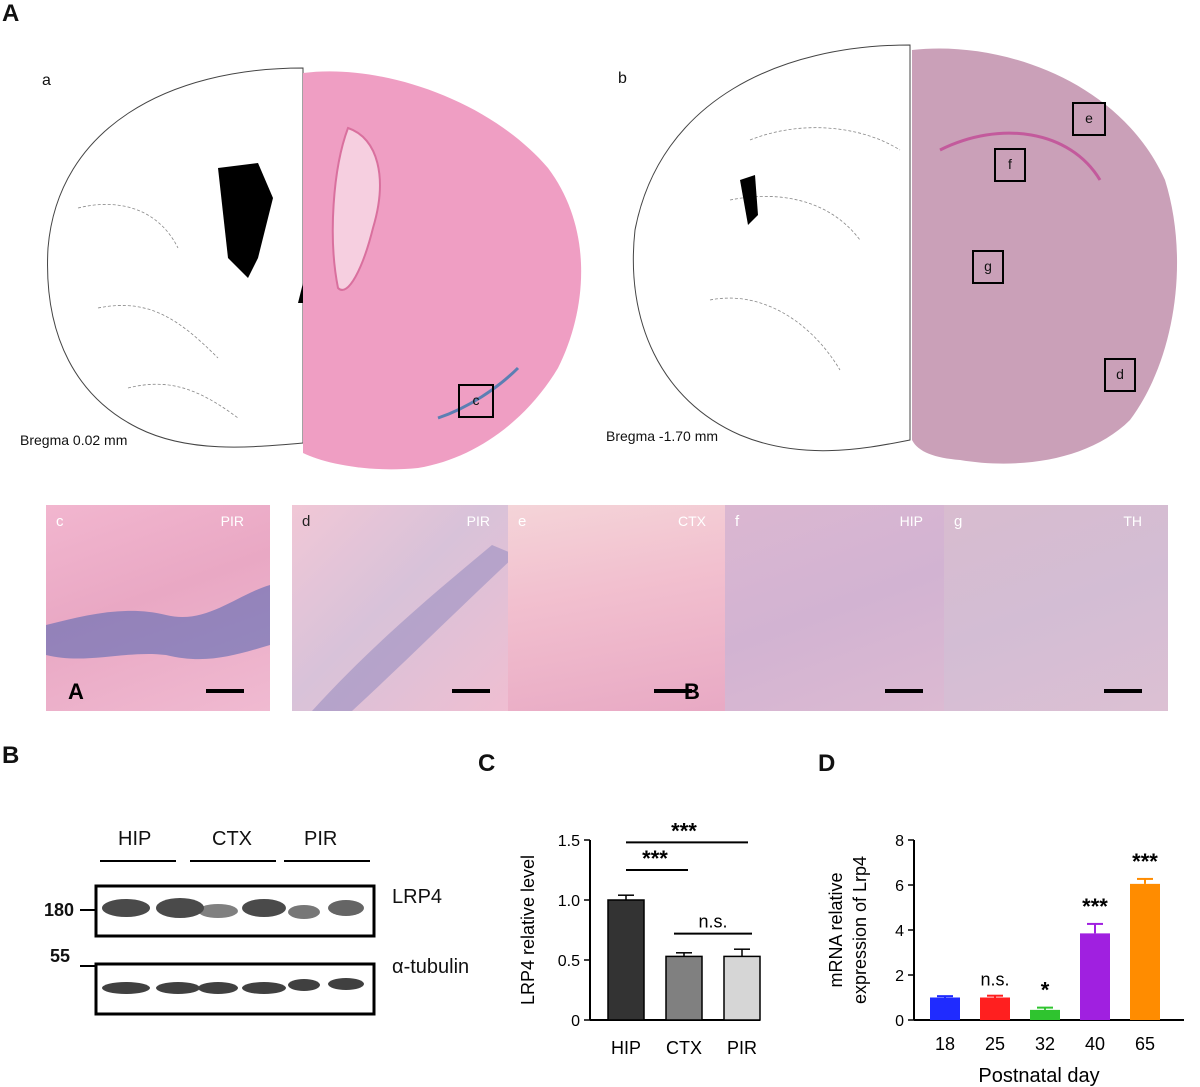 The height and width of the screenshot is (1087, 1200). Describe the element at coordinates (1145, 1044) in the screenshot. I see `chart-d-x-tick-label: 65` at that location.